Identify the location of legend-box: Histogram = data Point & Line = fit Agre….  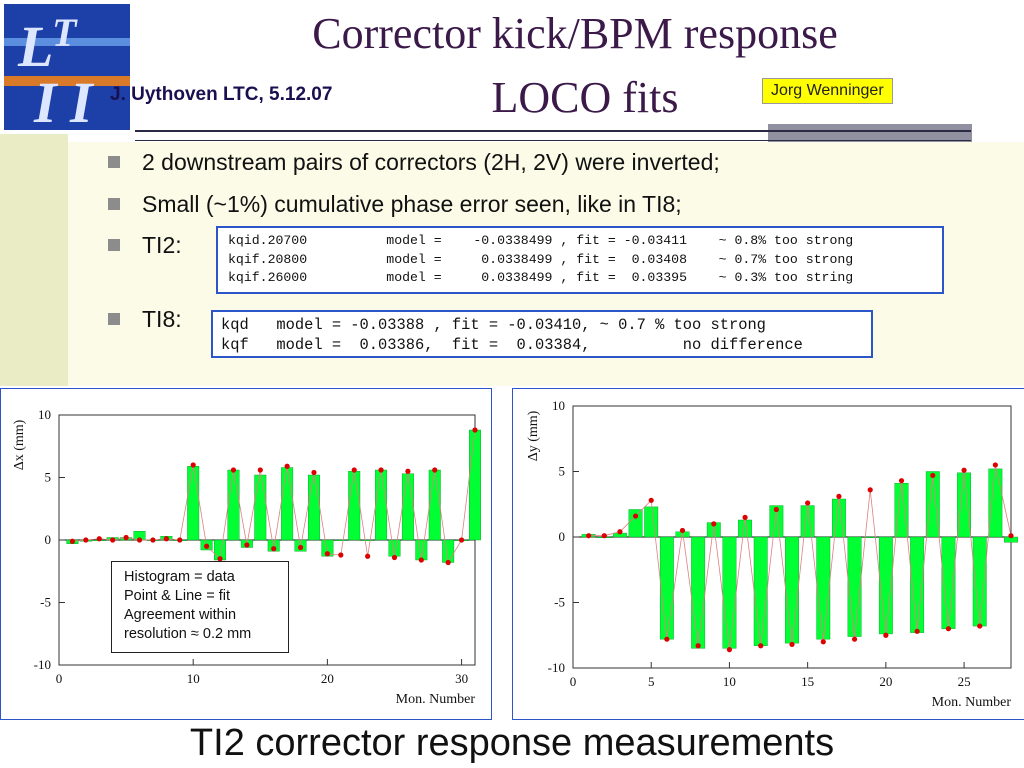
(200, 607).